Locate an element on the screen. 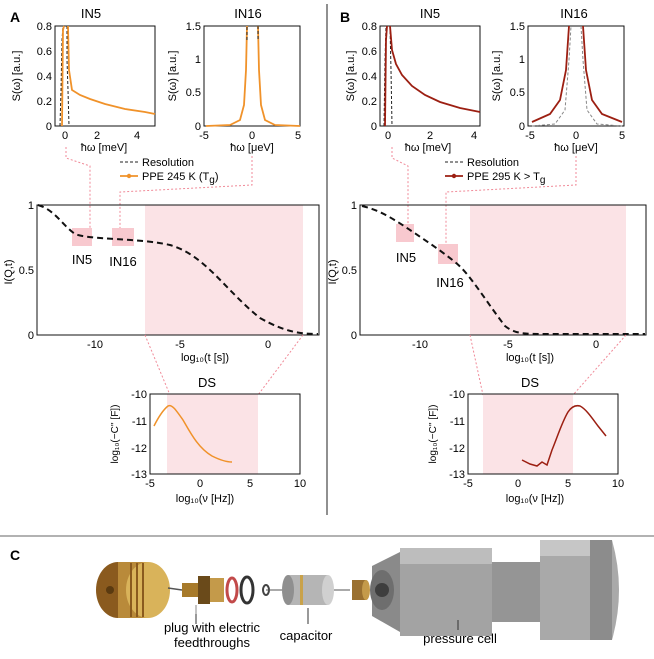  svg-text: 4 is located at coordinates (137, 136).